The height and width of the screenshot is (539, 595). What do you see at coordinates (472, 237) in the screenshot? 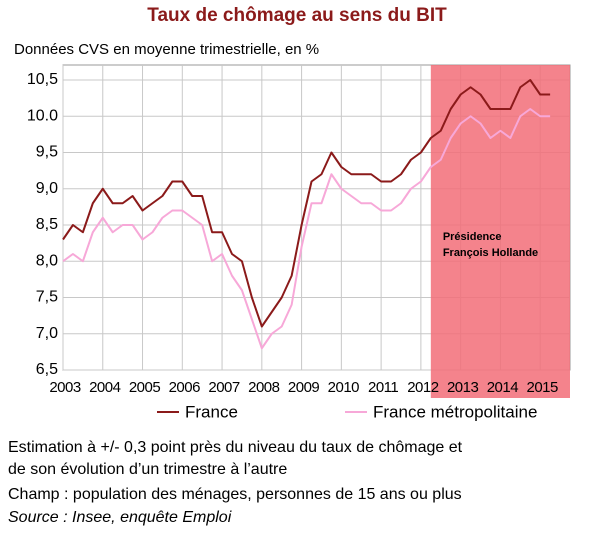
I see `region-label: Présidence` at bounding box center [472, 237].